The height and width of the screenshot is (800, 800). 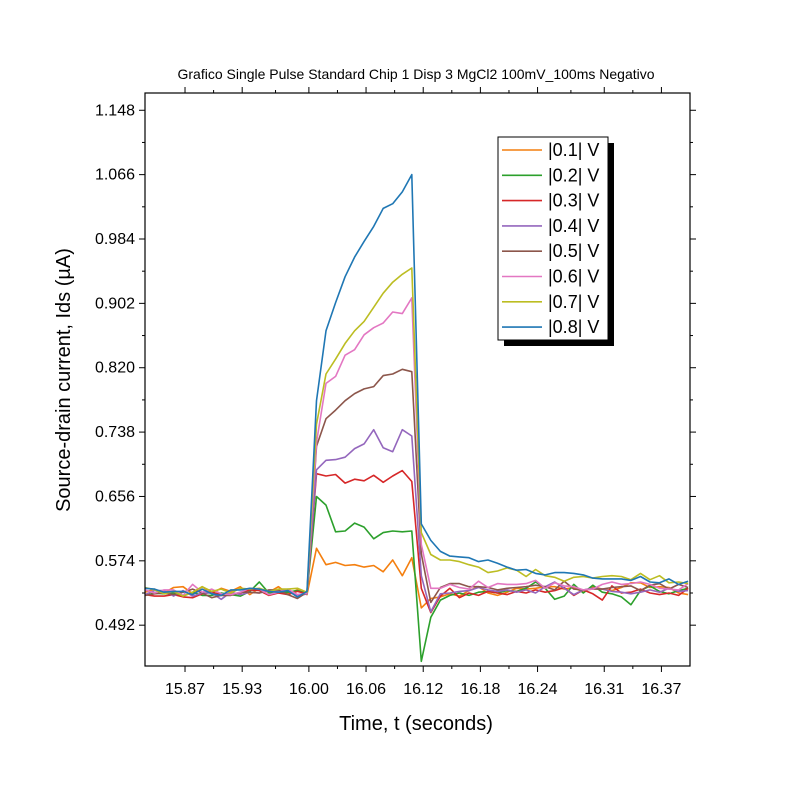 I want to click on y-tick-label: 0.492, so click(x=115, y=625).